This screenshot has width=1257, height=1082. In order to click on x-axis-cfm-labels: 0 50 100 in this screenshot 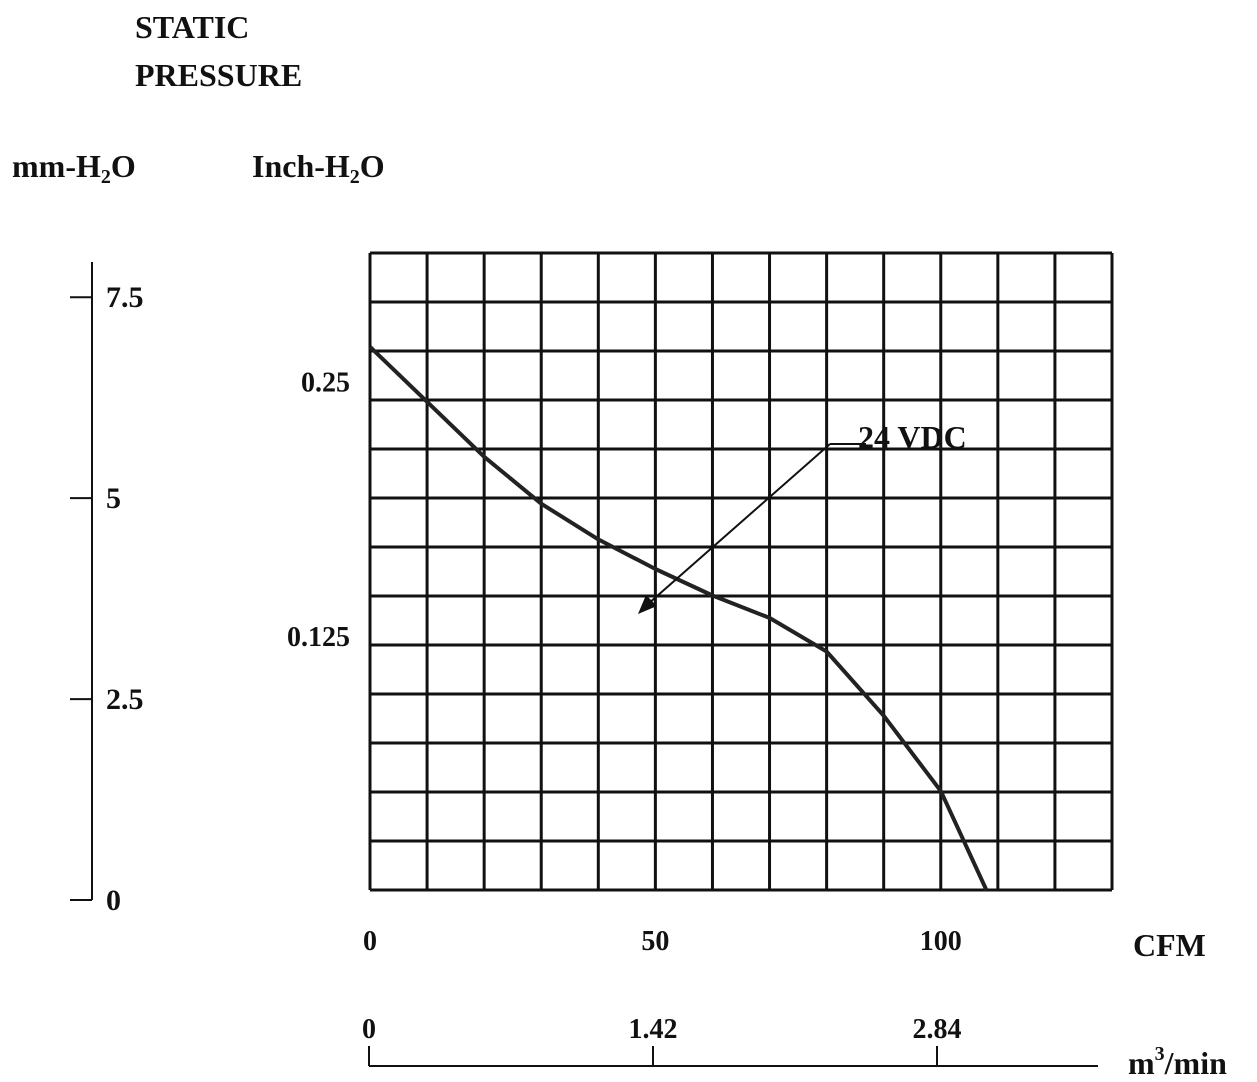, I will do `click(662, 941)`.